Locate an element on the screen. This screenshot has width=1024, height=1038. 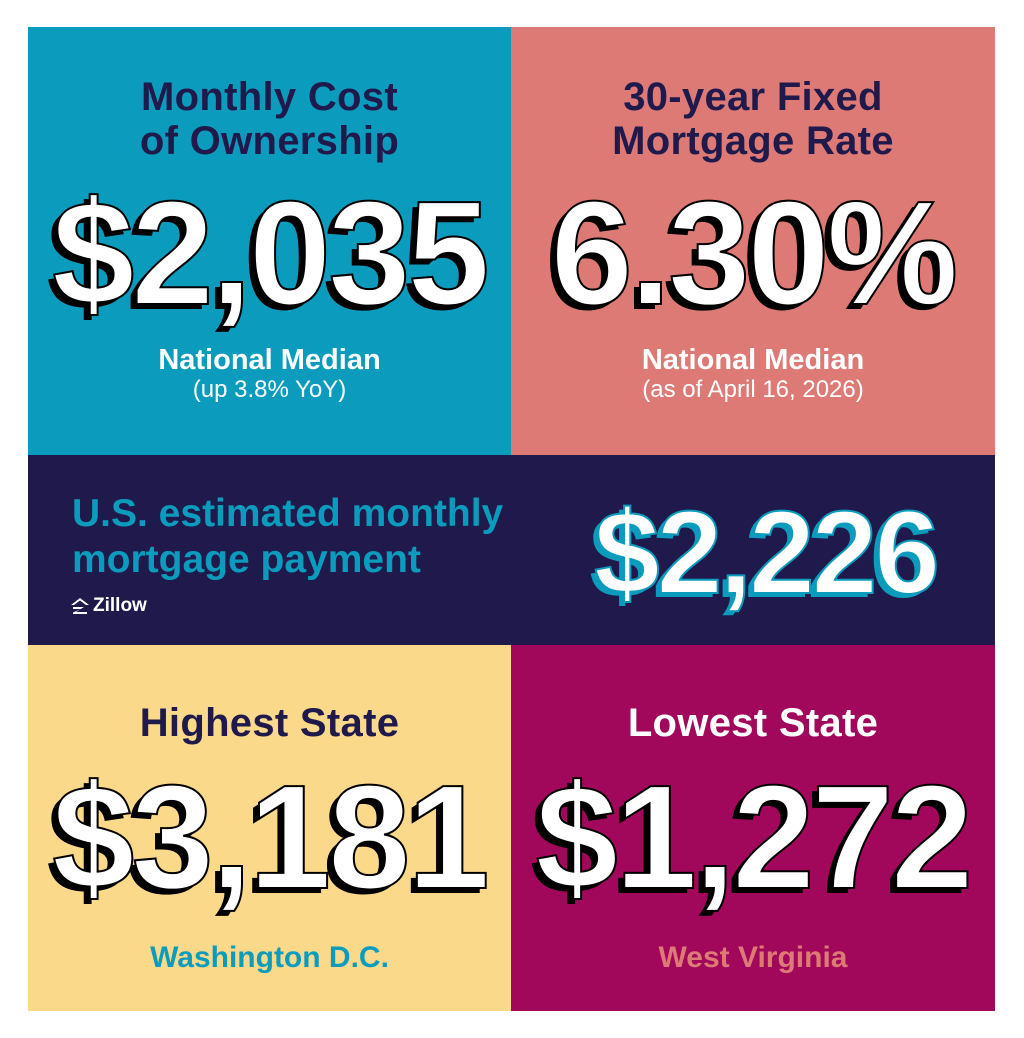
highest-state-value: $3,181 is located at coordinates (271, 837).